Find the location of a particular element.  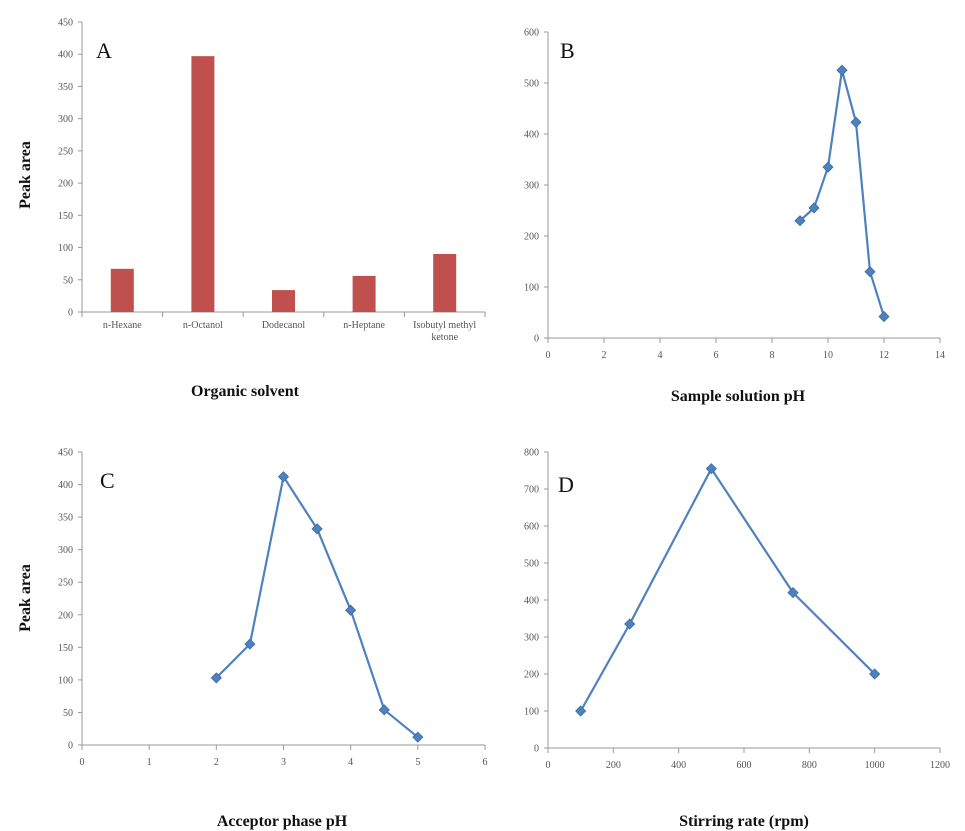

panel-b-x-tick-label: 10 is located at coordinates (828, 355).